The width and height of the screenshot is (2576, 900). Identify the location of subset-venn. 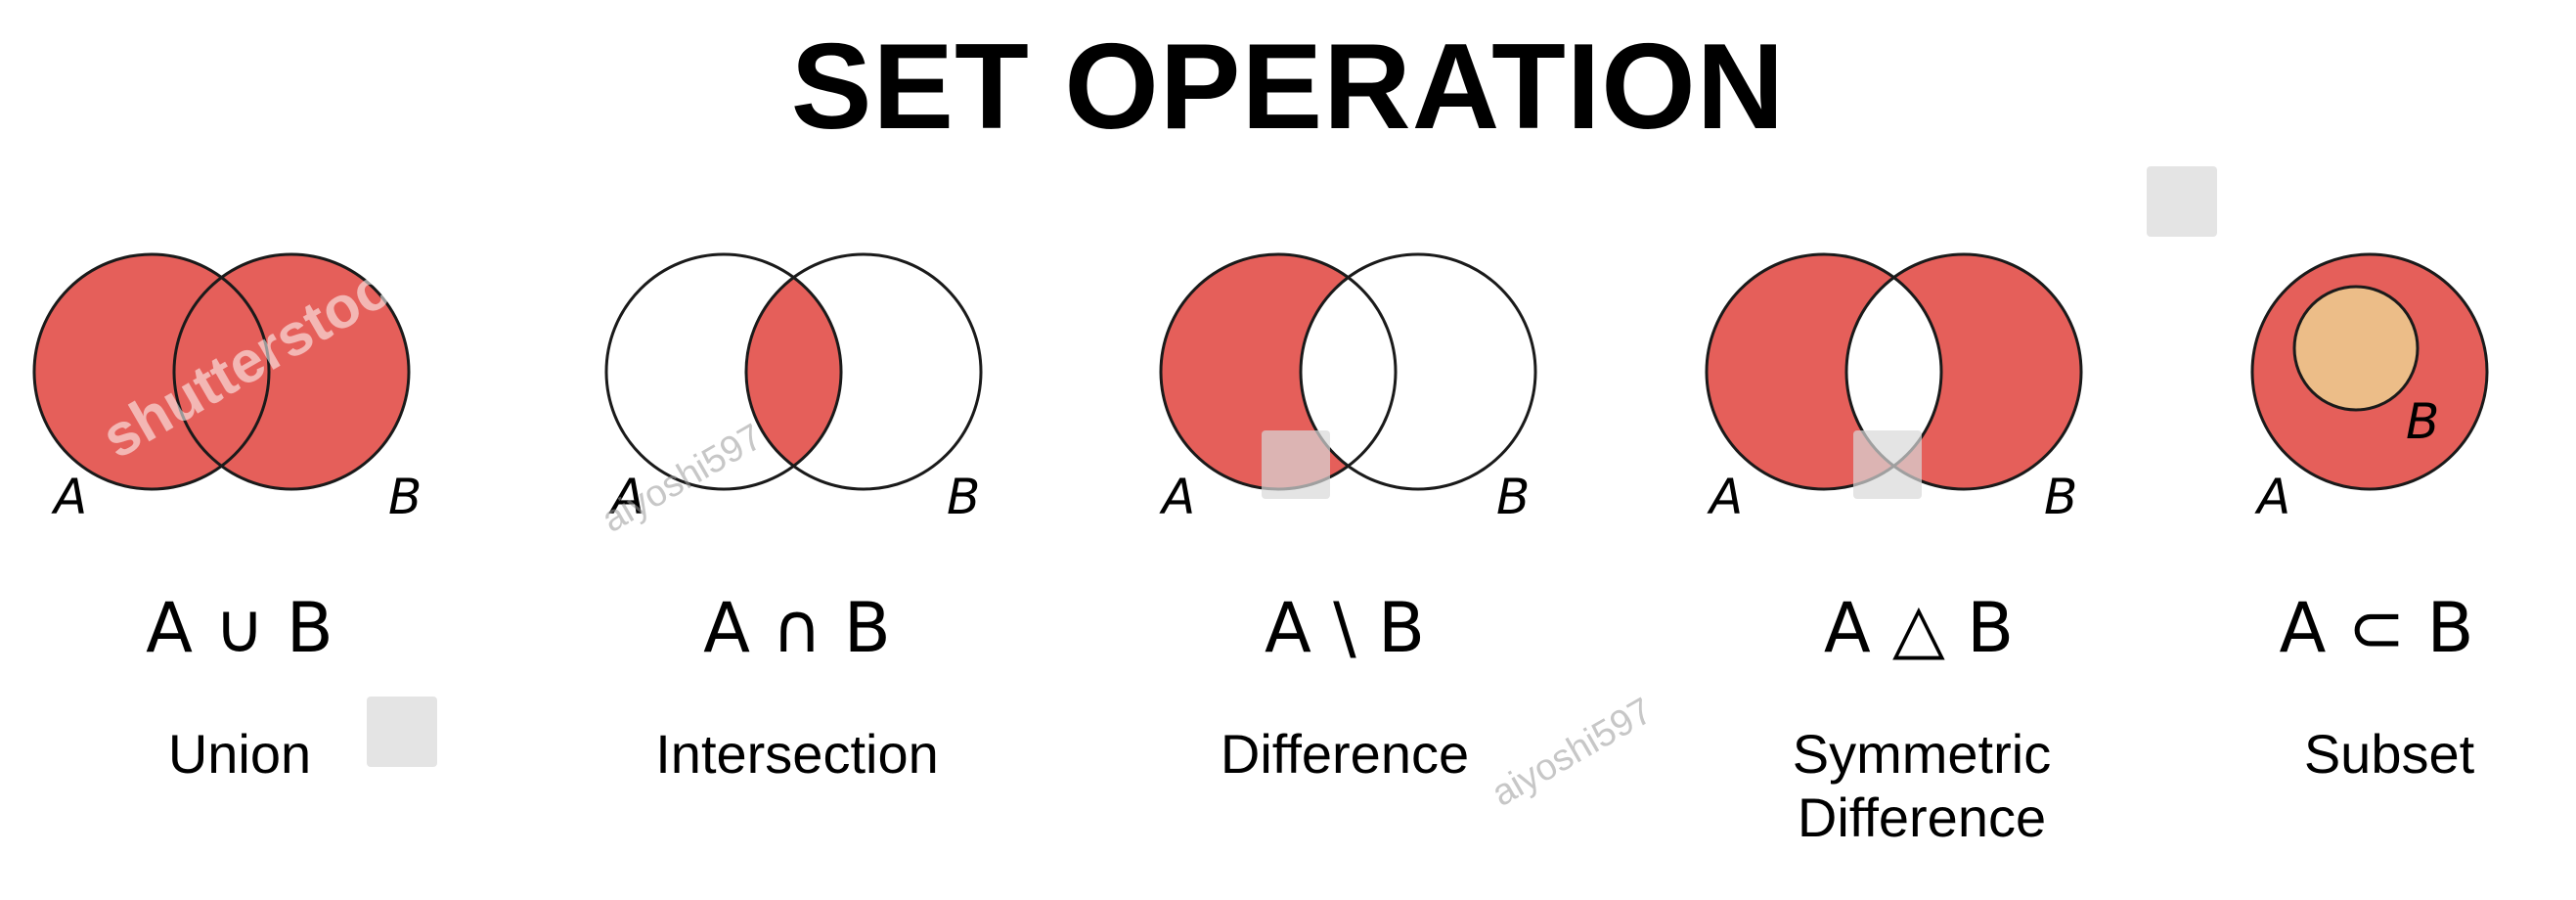
(2369, 371).